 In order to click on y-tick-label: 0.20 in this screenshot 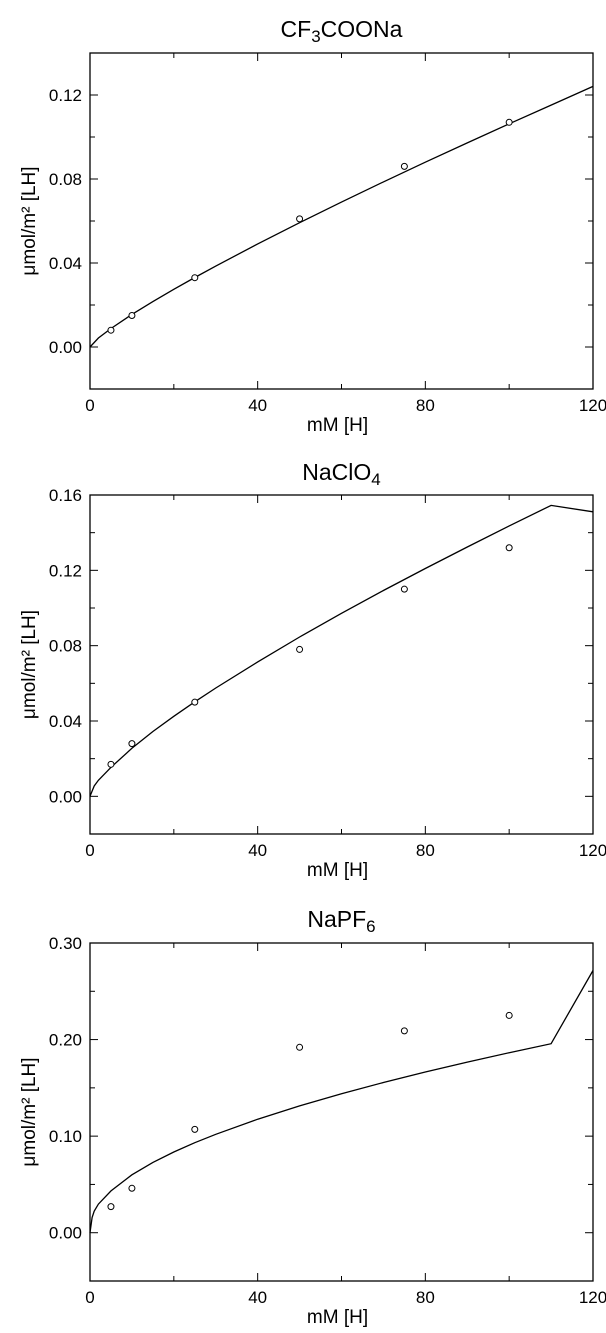, I will do `click(65, 1040)`.